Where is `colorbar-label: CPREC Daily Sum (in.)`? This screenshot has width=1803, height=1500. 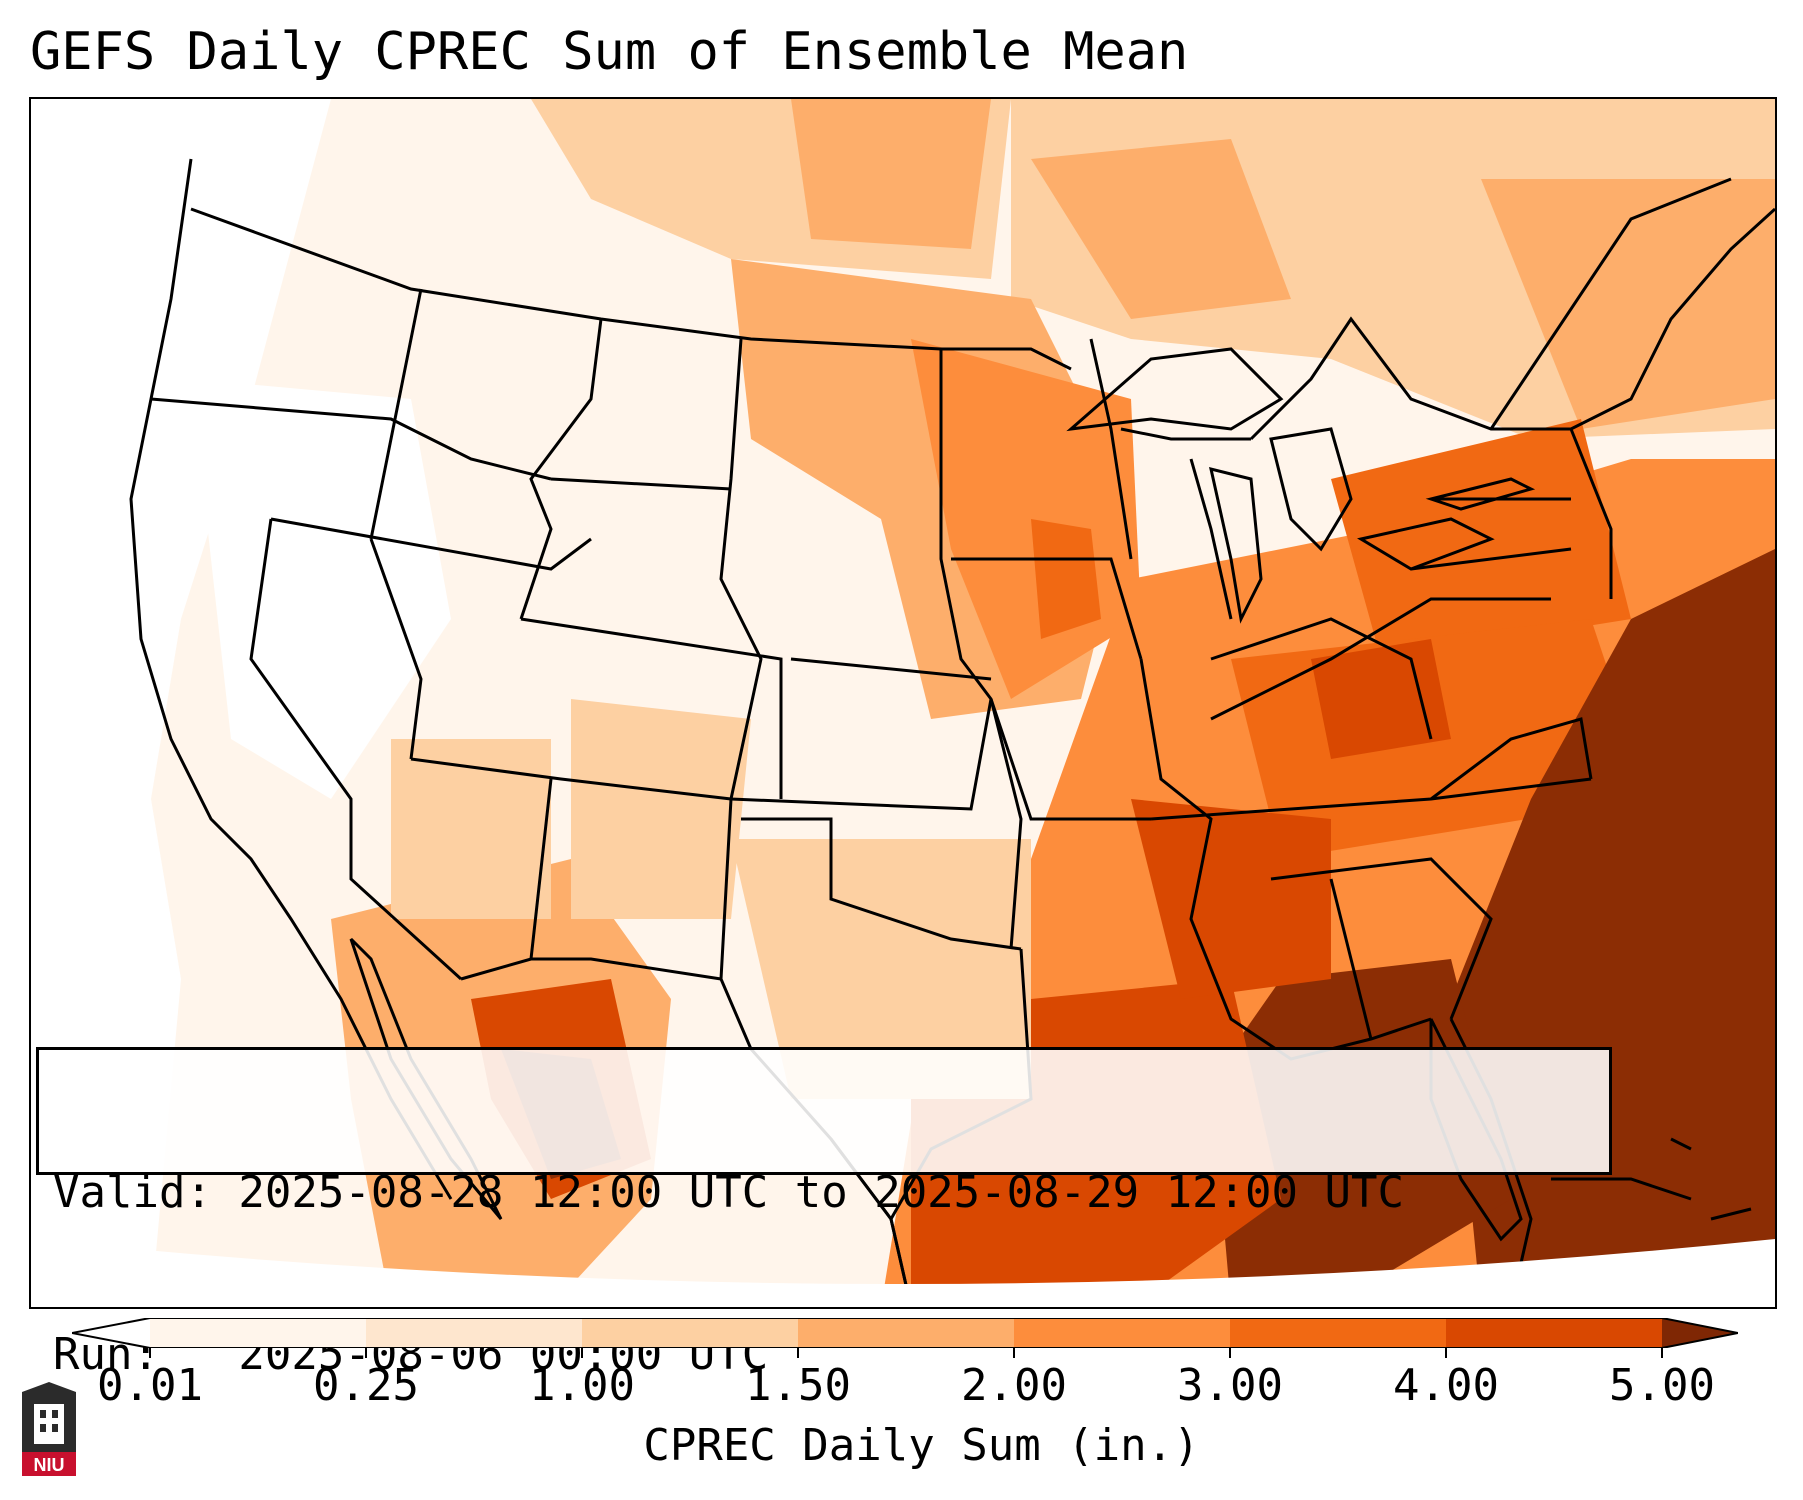 colorbar-label: CPREC Daily Sum (in.) is located at coordinates (921, 1445).